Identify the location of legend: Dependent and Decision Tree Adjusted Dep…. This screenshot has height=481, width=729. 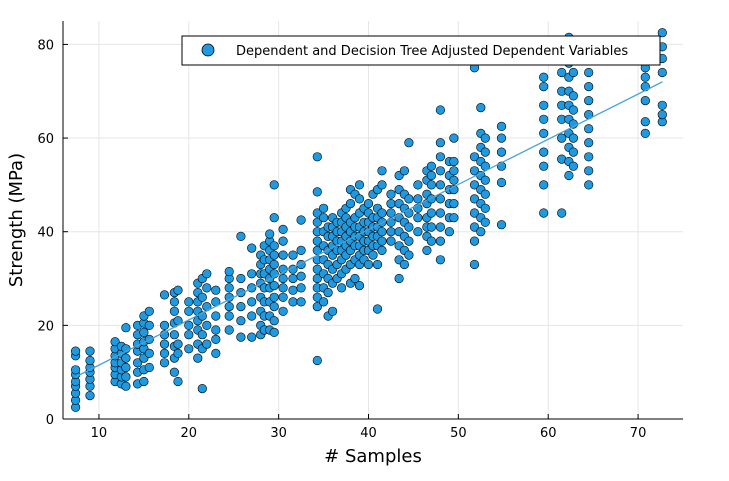
(421, 50).